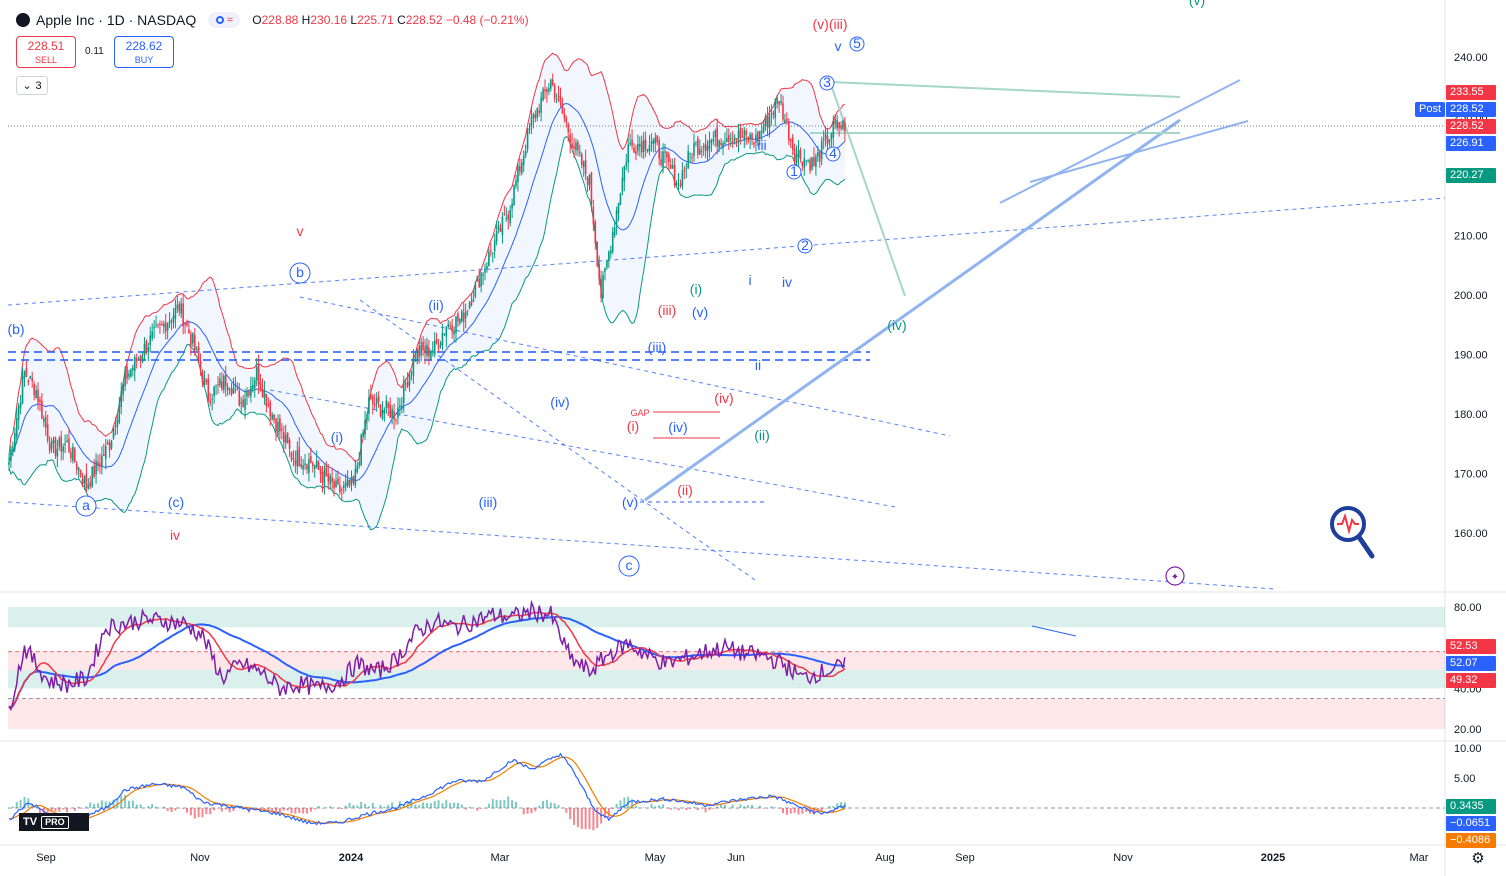  Describe the element at coordinates (629, 565) in the screenshot. I see `wave-label: c` at that location.